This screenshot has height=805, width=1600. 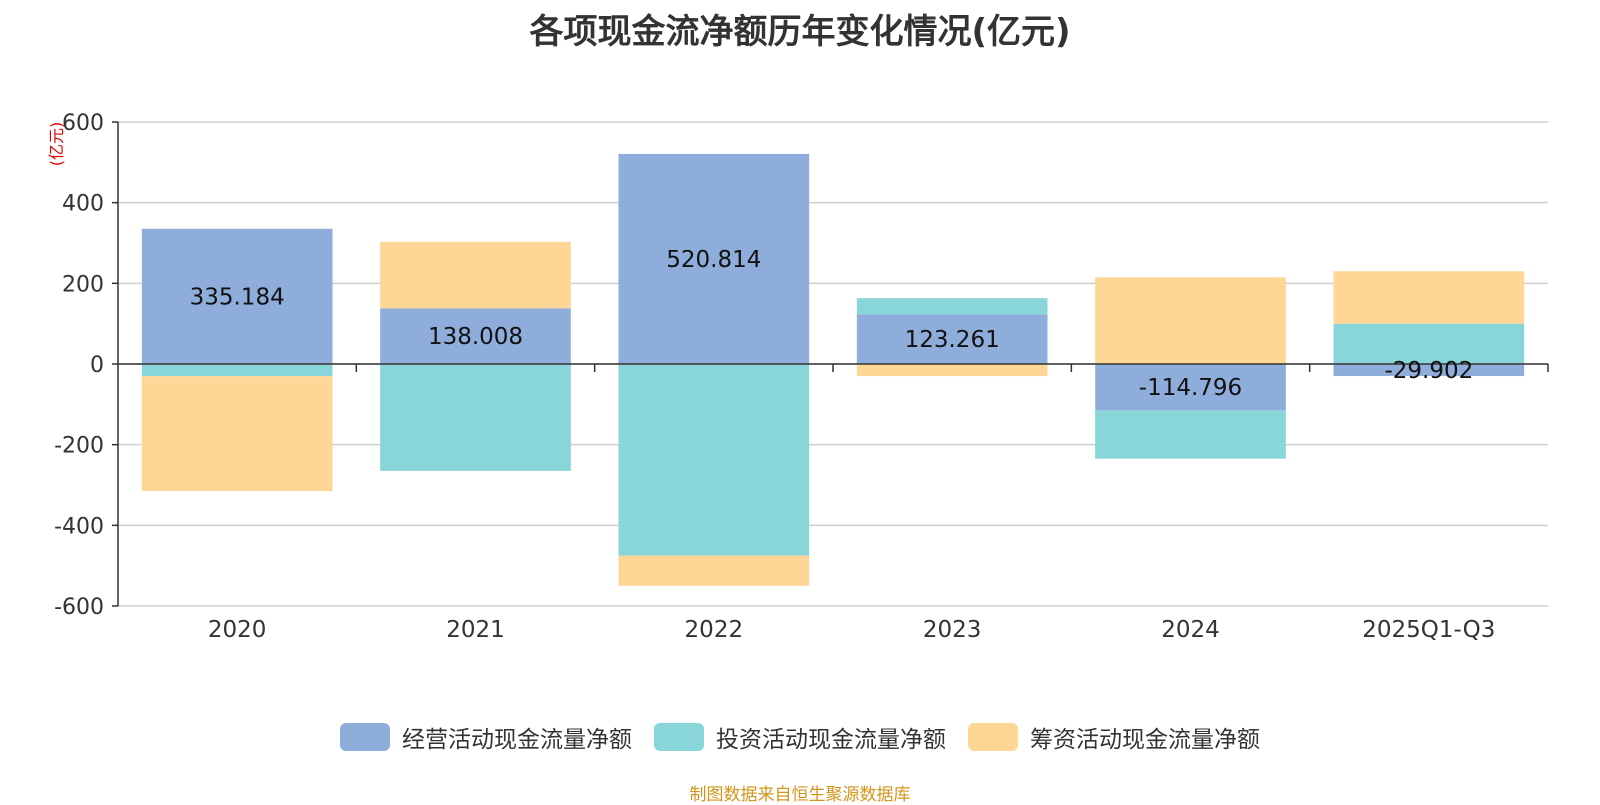 What do you see at coordinates (83, 204) in the screenshot?
I see `y-tick-label: 400` at bounding box center [83, 204].